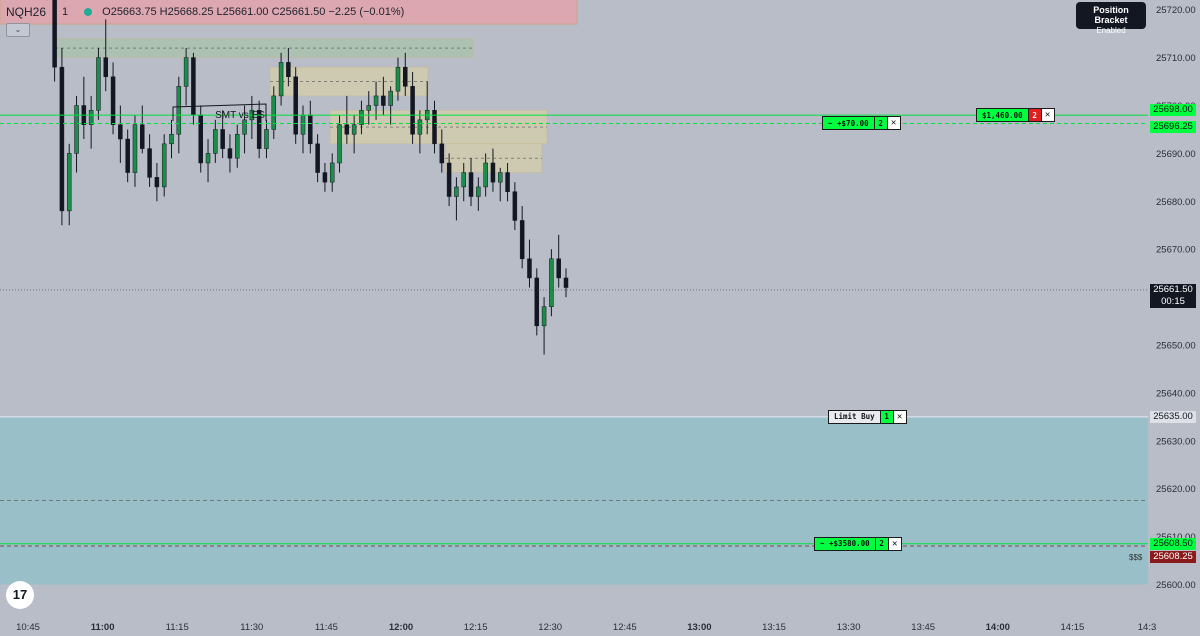  I want to click on price-tag: 25608.25, so click(1173, 556).